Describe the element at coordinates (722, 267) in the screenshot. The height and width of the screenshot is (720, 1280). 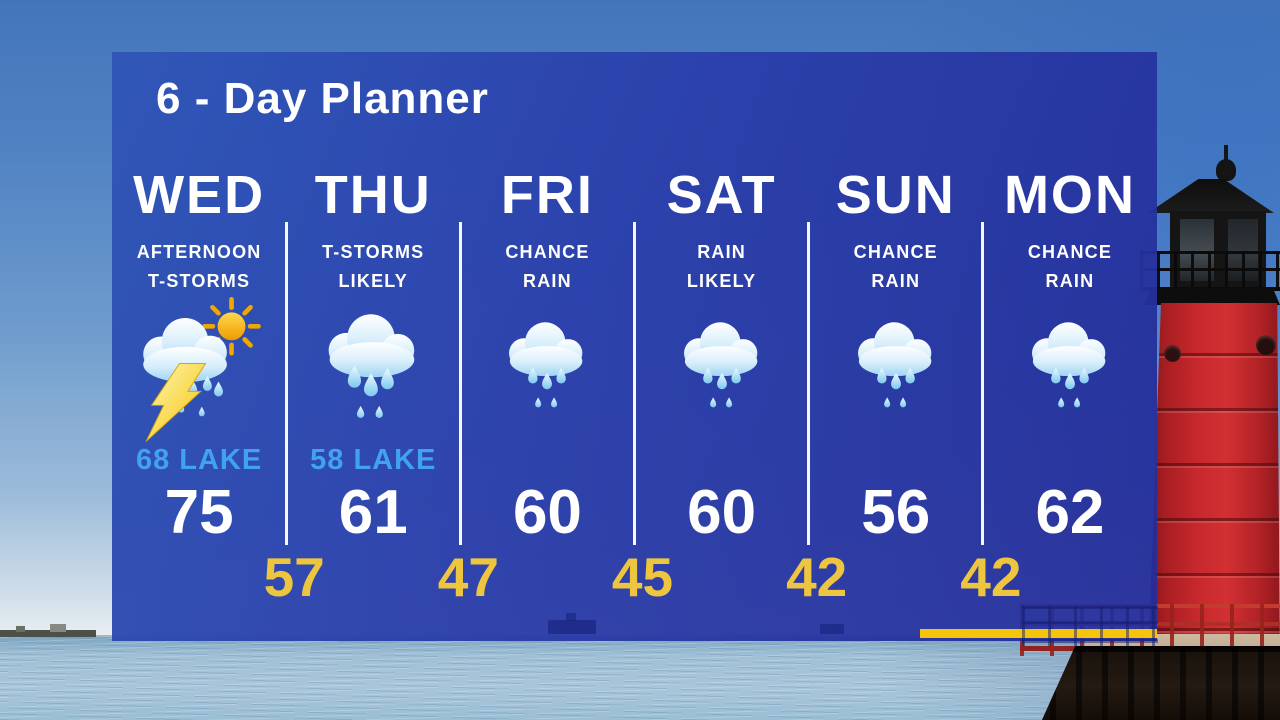
I see `condition-text: RAIN LIKELY` at that location.